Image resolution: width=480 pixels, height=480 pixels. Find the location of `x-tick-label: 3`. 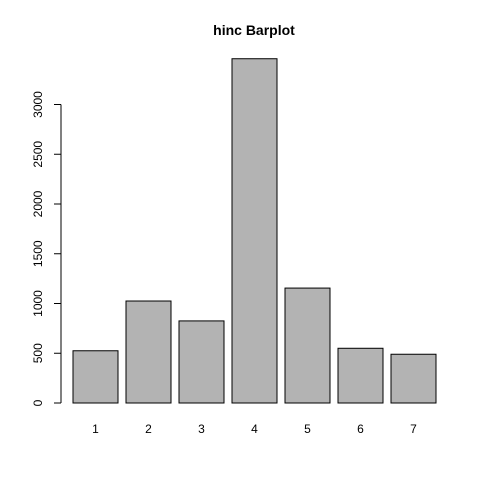

x-tick-label: 3 is located at coordinates (201, 429).